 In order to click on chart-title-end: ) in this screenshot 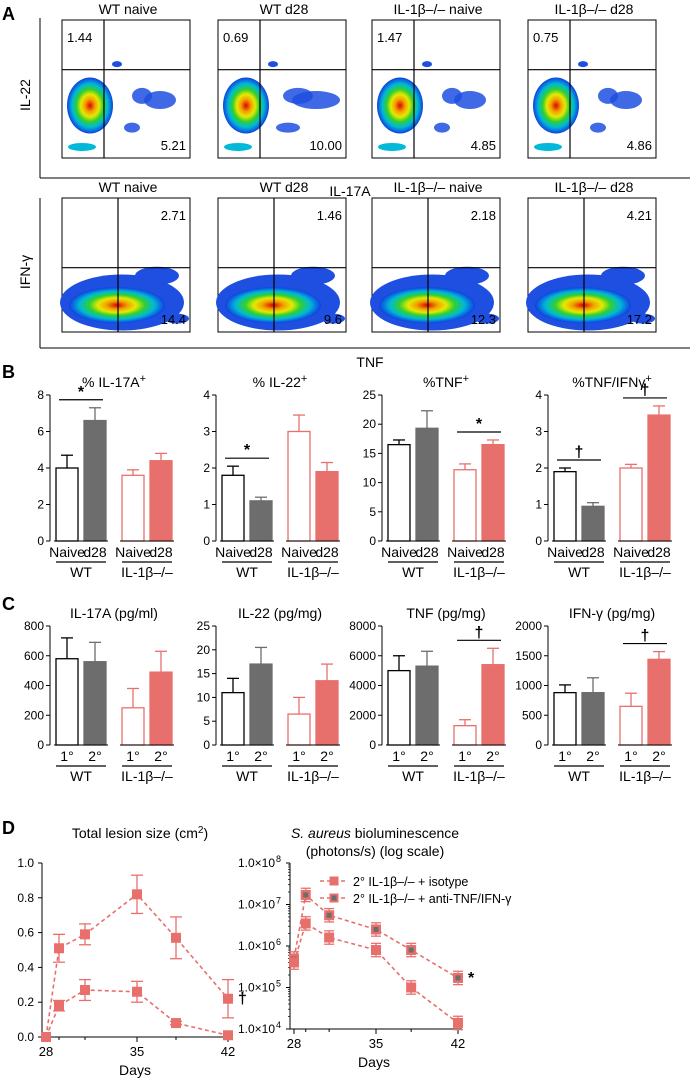, I will do `click(205, 833)`.